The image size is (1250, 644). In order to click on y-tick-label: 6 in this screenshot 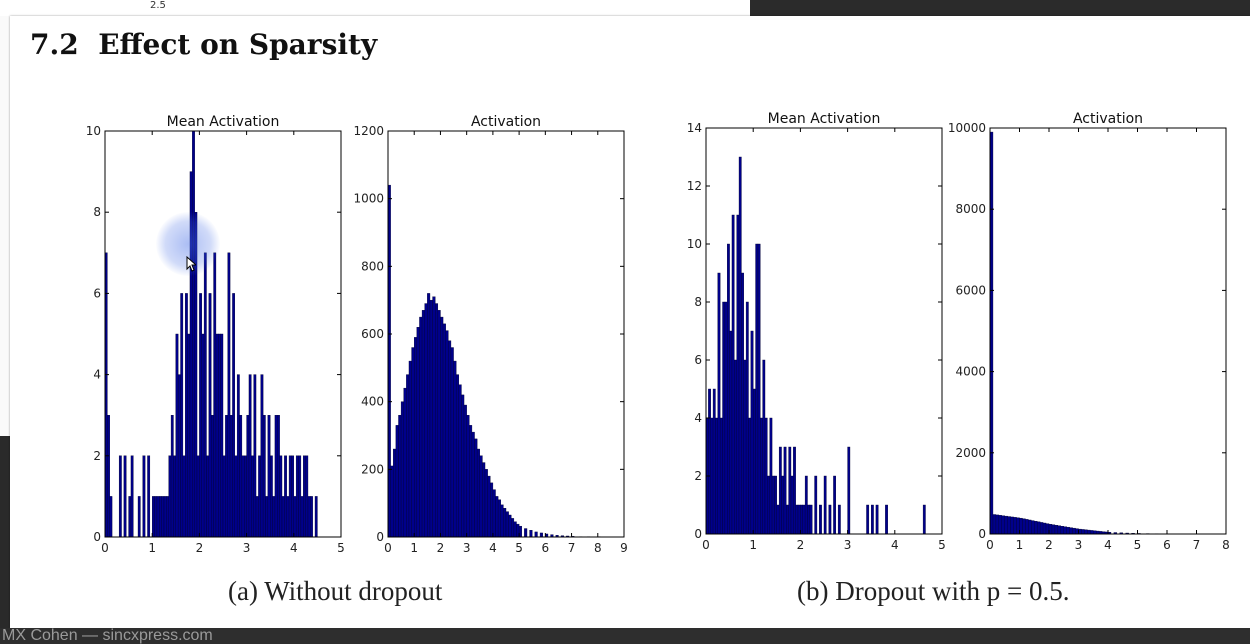, I will do `click(97, 293)`.